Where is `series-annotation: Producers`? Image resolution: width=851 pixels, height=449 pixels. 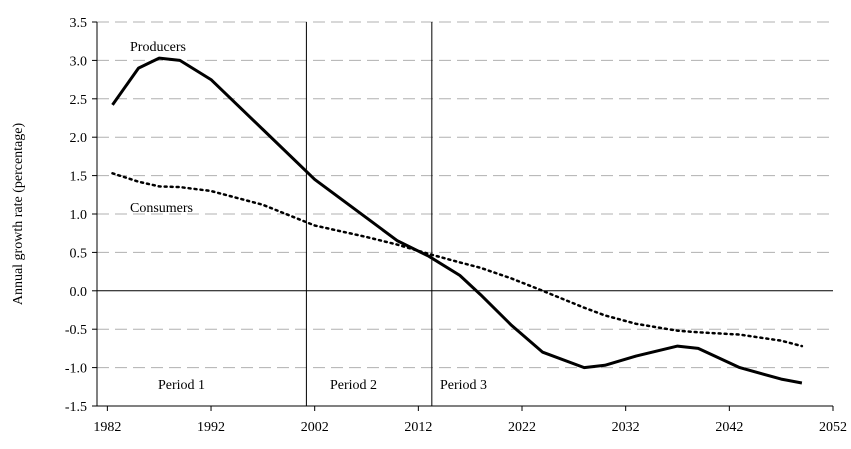 series-annotation: Producers is located at coordinates (158, 47).